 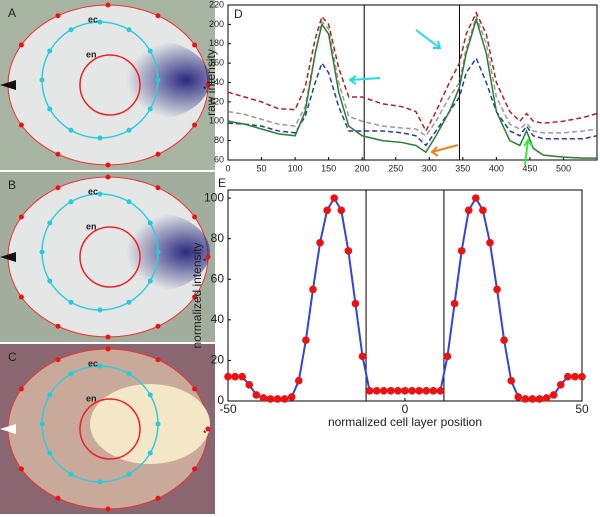 What do you see at coordinates (12, 13) in the screenshot?
I see `panel-label: A` at bounding box center [12, 13].